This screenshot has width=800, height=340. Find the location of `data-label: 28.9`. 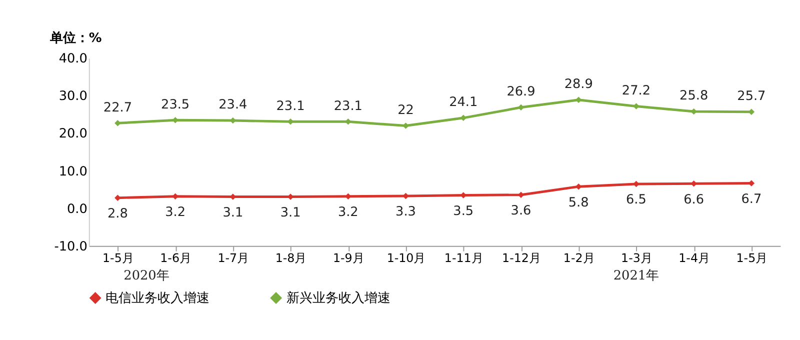

data-label: 28.9 is located at coordinates (578, 84).